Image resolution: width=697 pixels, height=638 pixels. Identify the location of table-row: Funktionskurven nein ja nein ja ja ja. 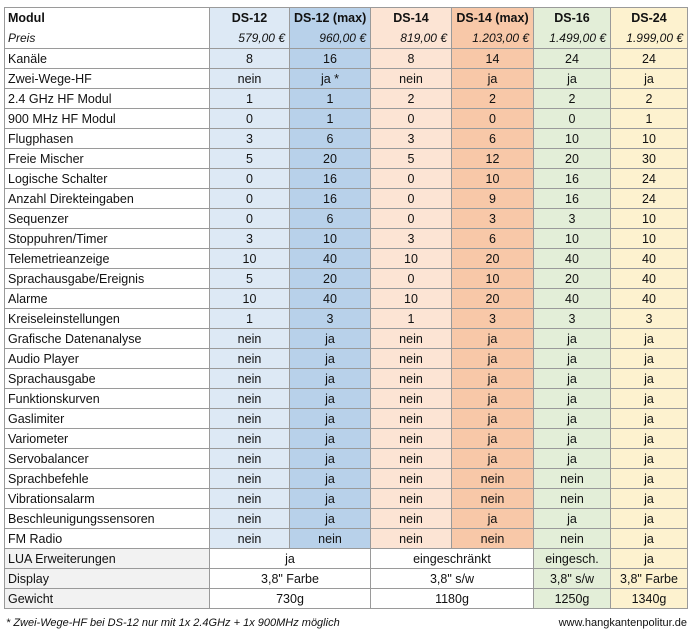
(346, 398).